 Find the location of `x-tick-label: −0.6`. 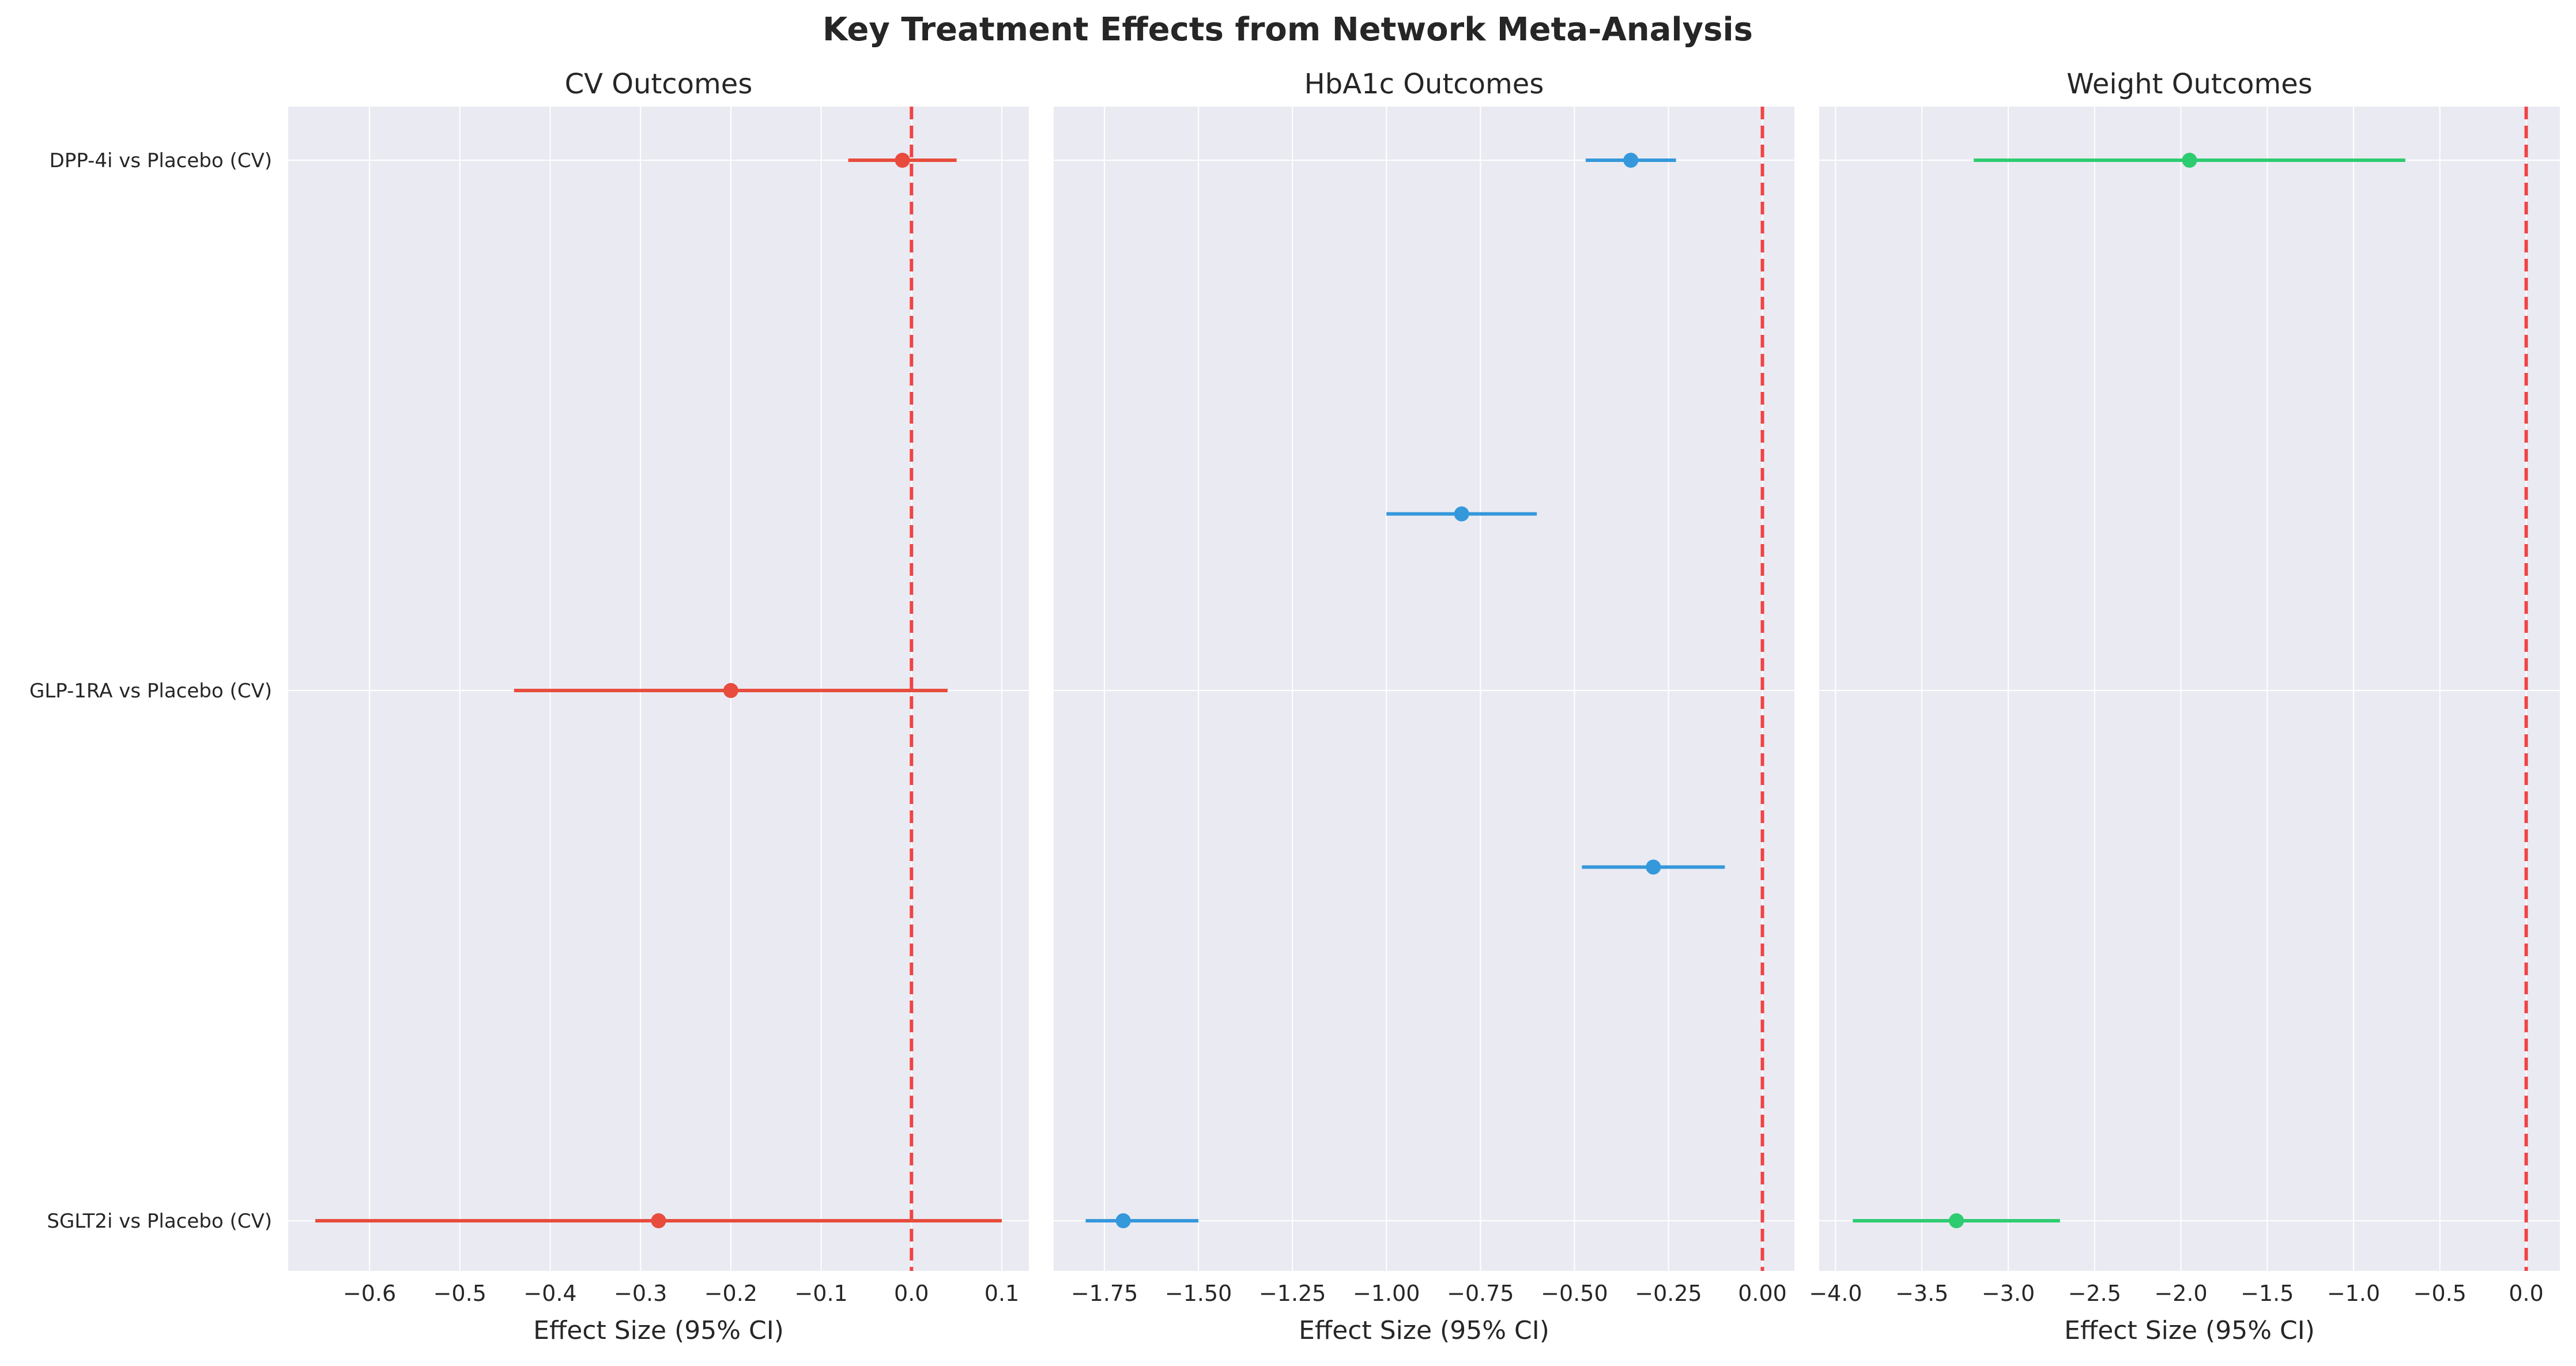

x-tick-label: −0.6 is located at coordinates (369, 1293).